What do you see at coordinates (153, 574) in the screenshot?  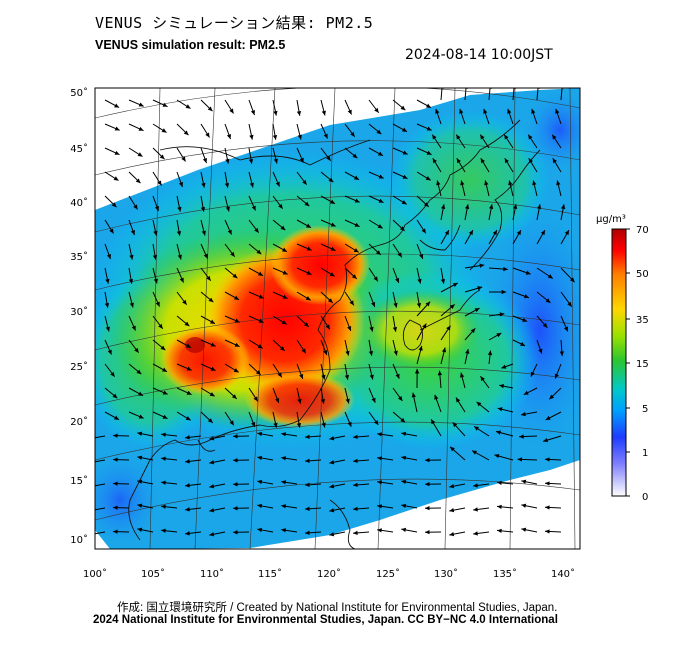 I see `lon-tick: 105˚` at bounding box center [153, 574].